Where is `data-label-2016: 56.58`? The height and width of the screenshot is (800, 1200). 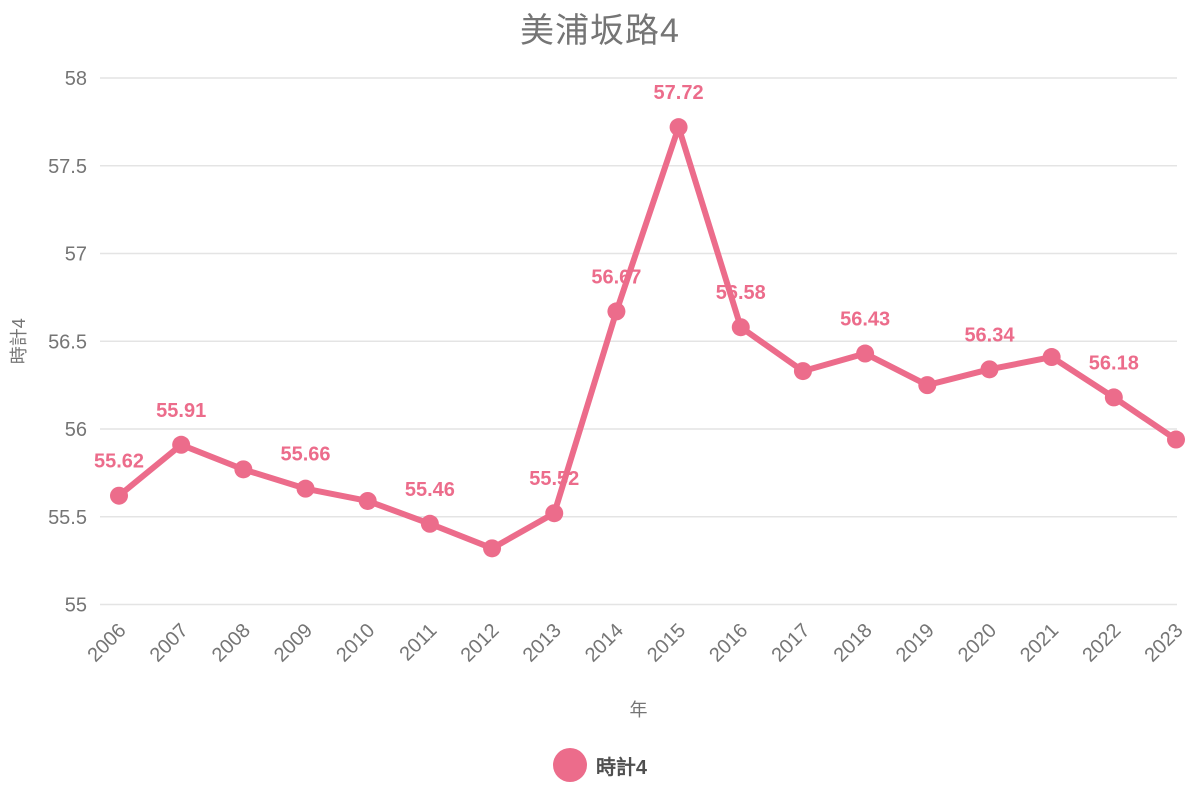 data-label-2016: 56.58 is located at coordinates (741, 293).